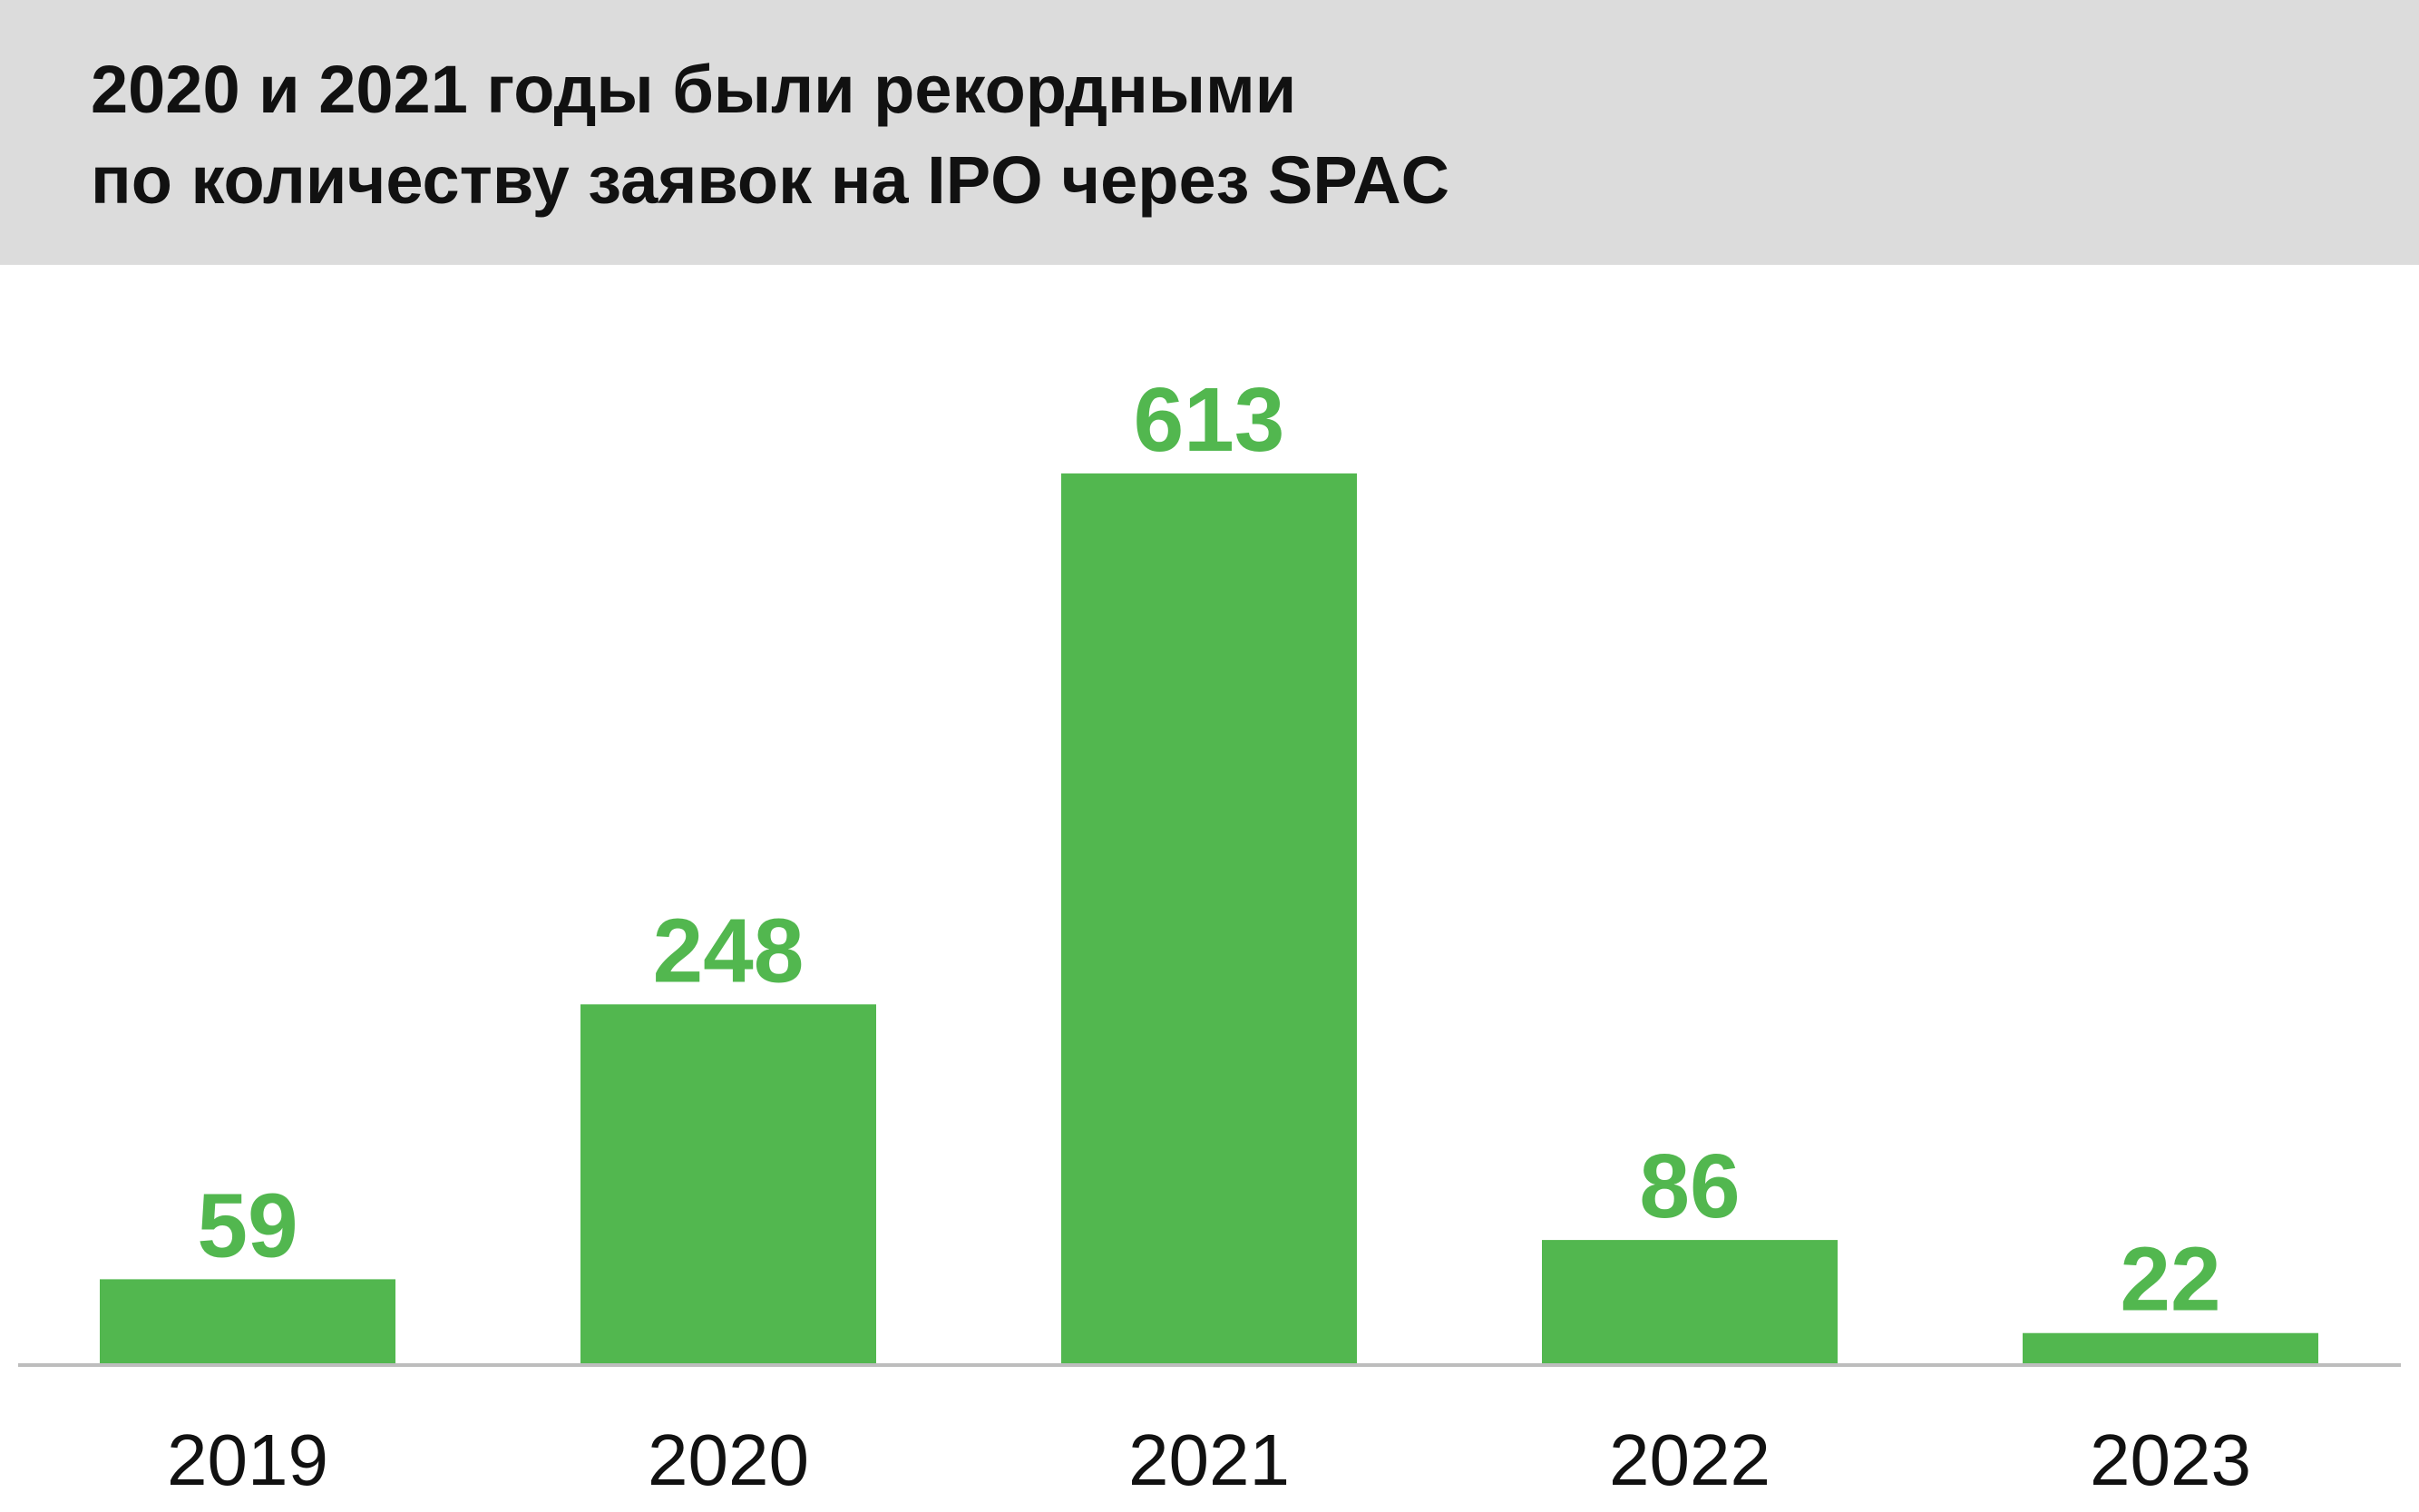  I want to click on value-label-2023: 22, so click(2170, 1280).